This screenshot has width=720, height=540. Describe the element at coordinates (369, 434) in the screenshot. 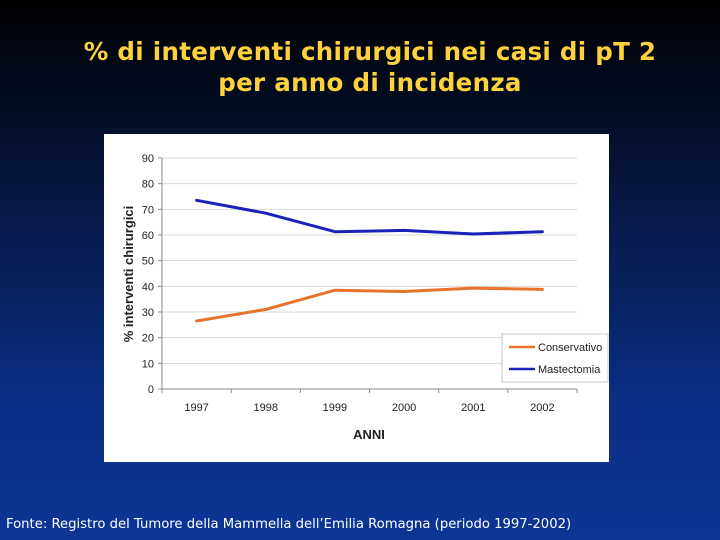

I see `x-axis-title: ANNI` at that location.